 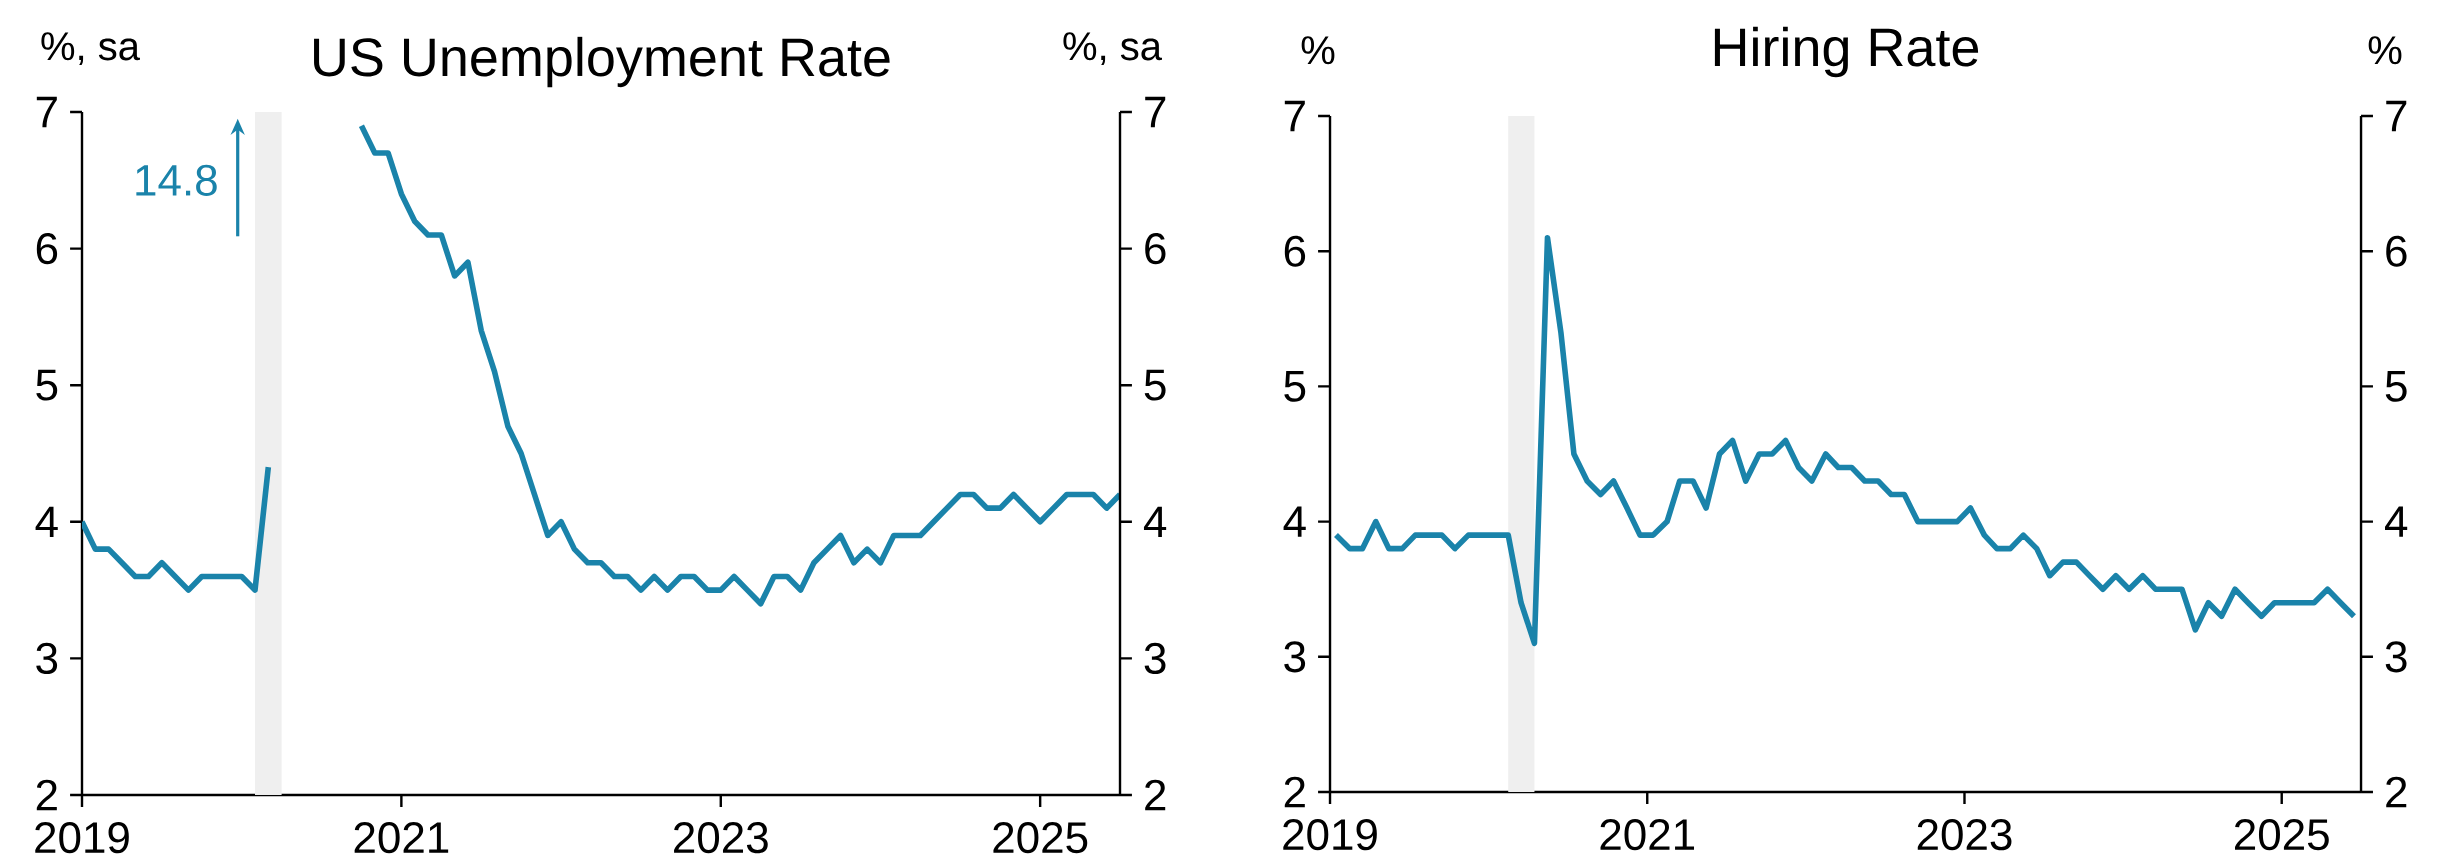 I want to click on annotation: 14.8, so click(x=176, y=180).